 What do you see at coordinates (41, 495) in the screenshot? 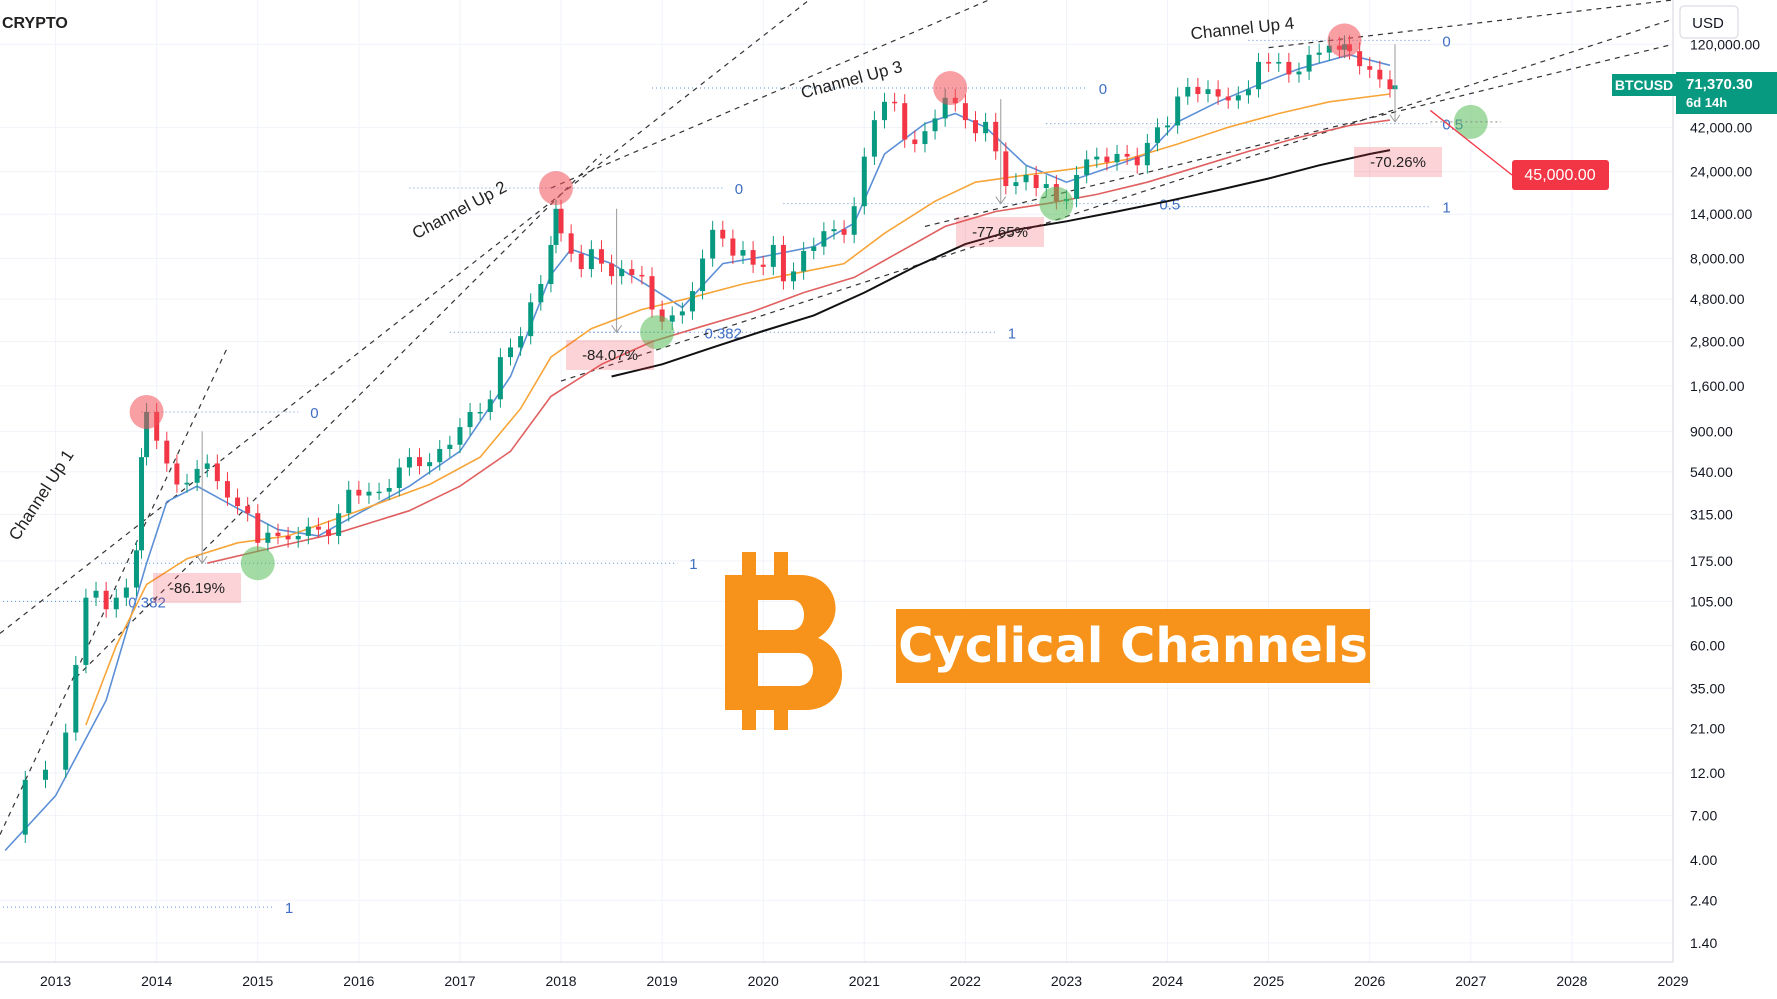
I see `channel-label: Channel Up 1` at bounding box center [41, 495].